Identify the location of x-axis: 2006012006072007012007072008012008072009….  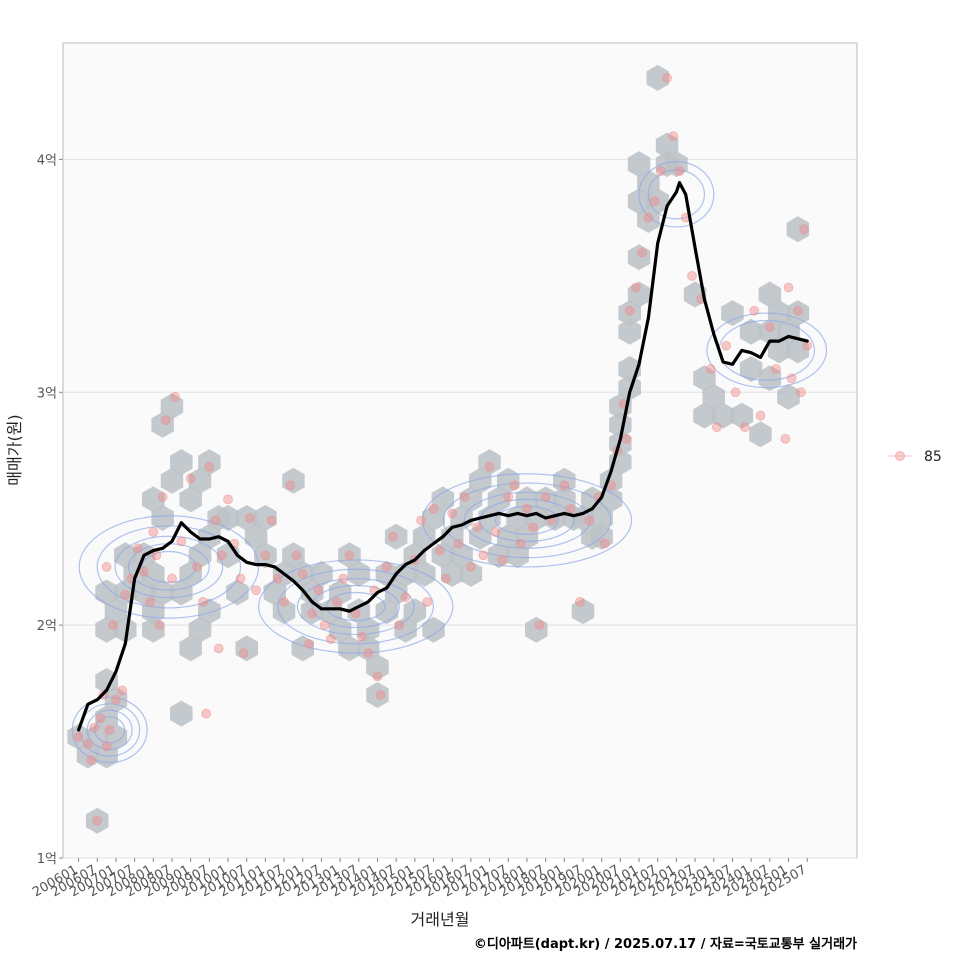
(419, 879).